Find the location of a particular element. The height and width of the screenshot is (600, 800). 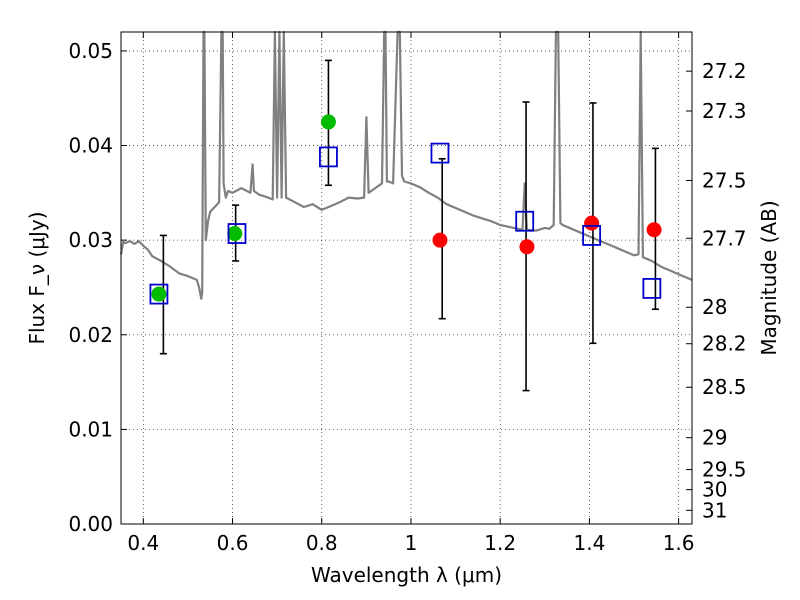

x-tick-label: 1.6 is located at coordinates (679, 543).